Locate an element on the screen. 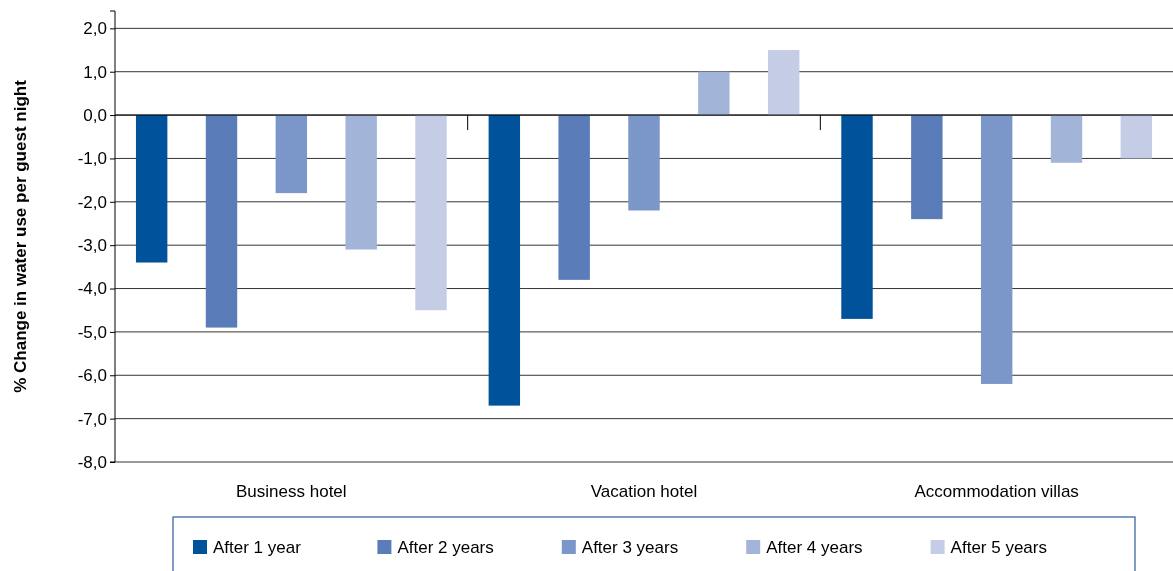 Image resolution: width=1173 pixels, height=571 pixels. y-tick-label: -3,0 is located at coordinates (92, 246).